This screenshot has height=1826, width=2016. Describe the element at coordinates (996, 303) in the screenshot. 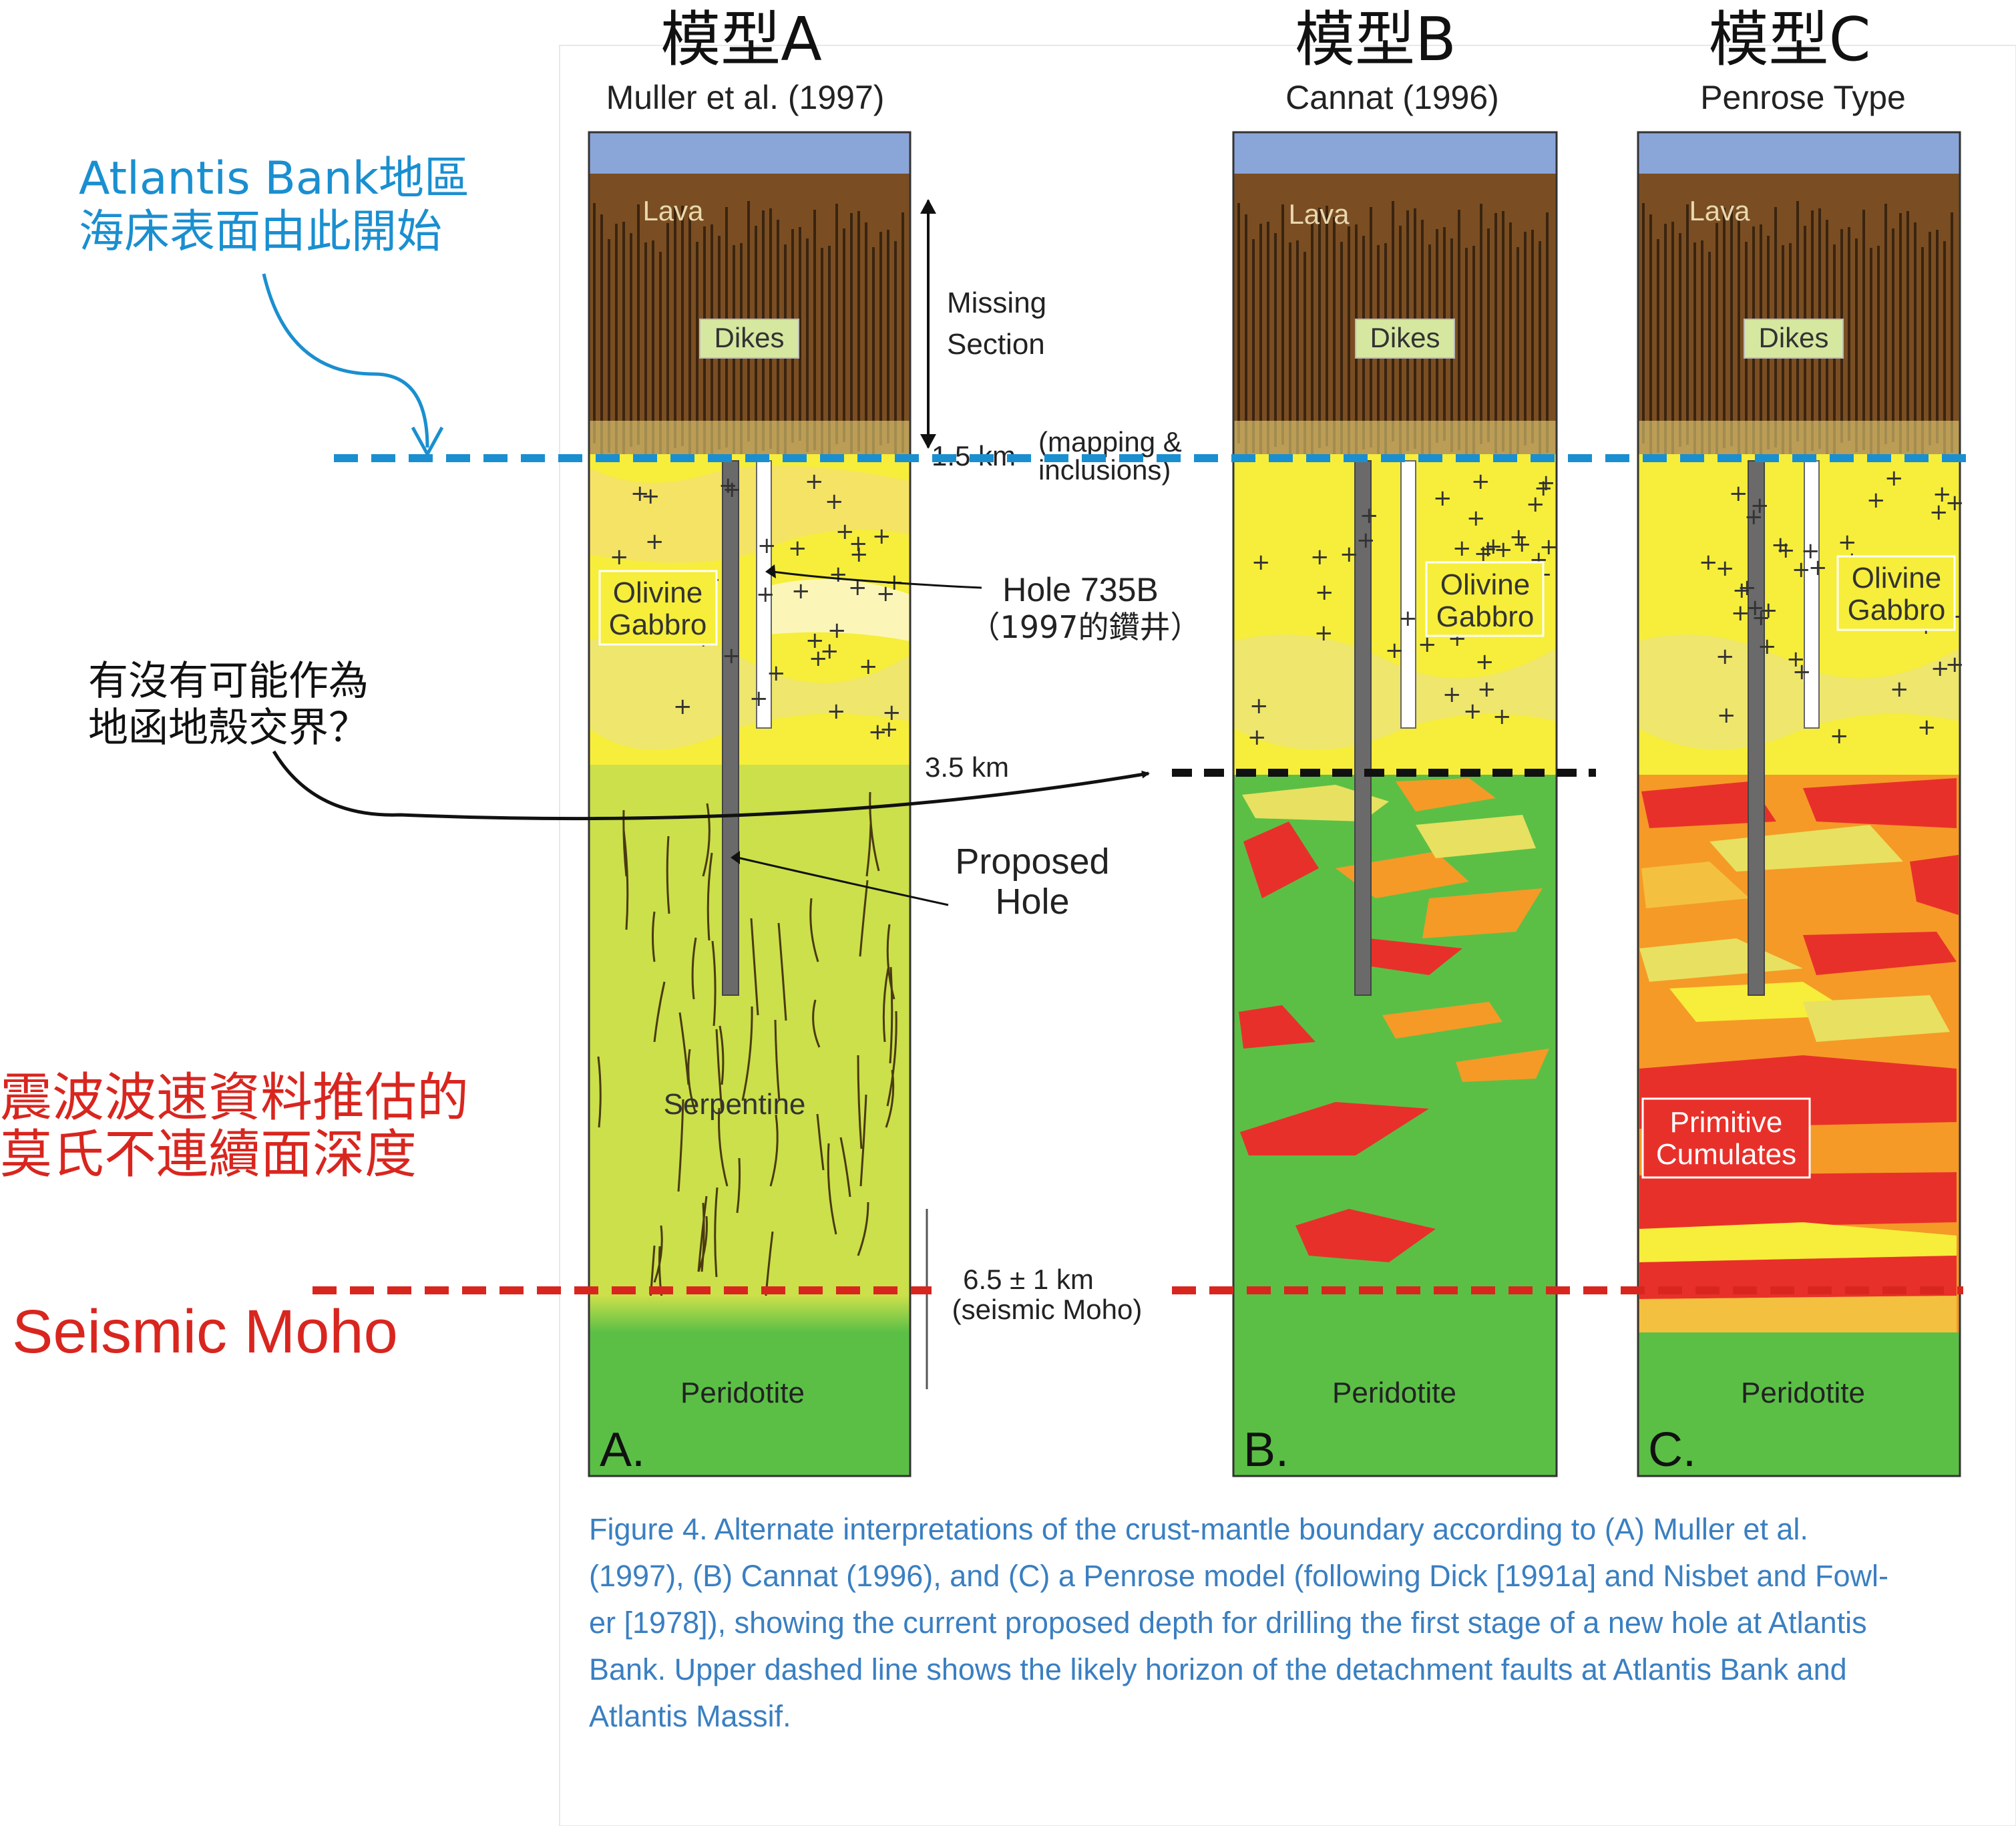

I see `missing-label: Missing` at that location.